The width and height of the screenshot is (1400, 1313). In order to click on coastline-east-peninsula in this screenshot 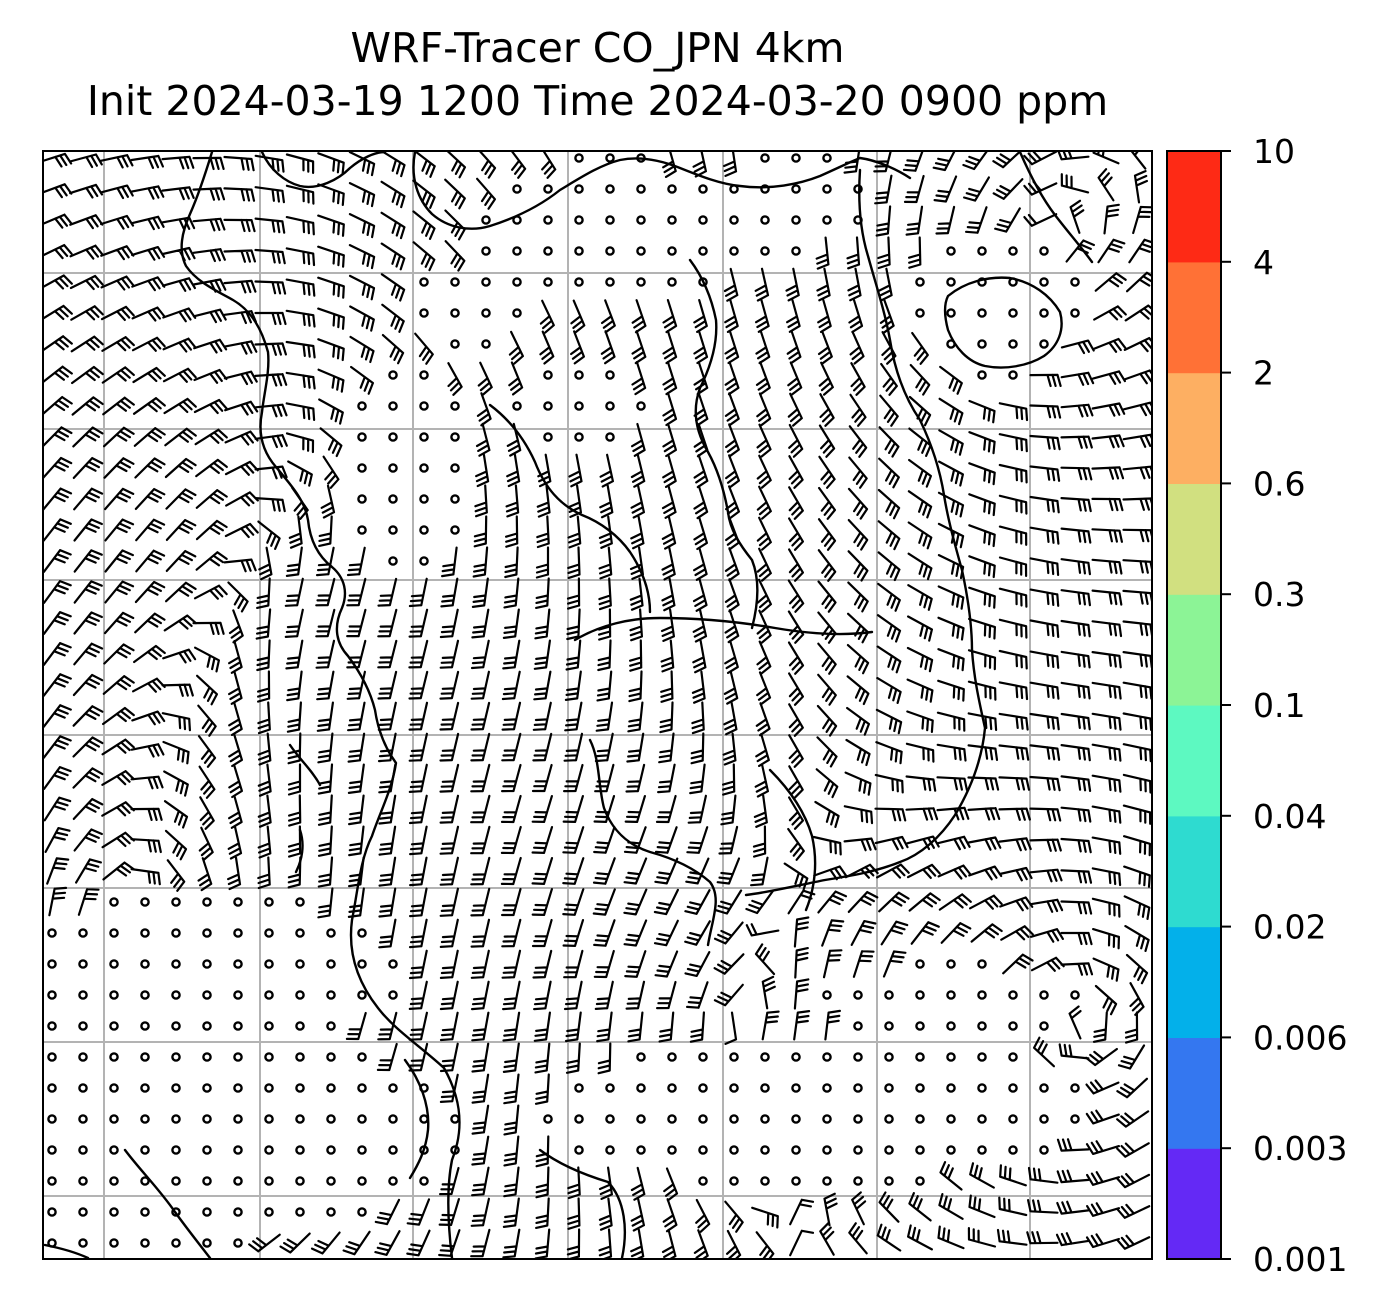, I will do `click(865, 532)`.